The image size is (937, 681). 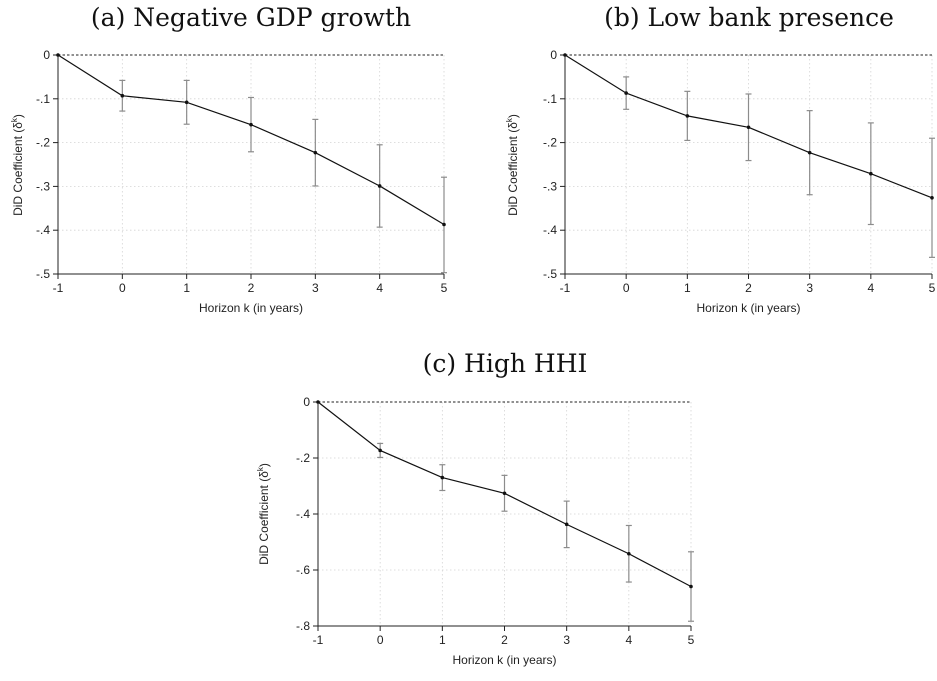 I want to click on y-tick-label: -.8, so click(x=303, y=626).